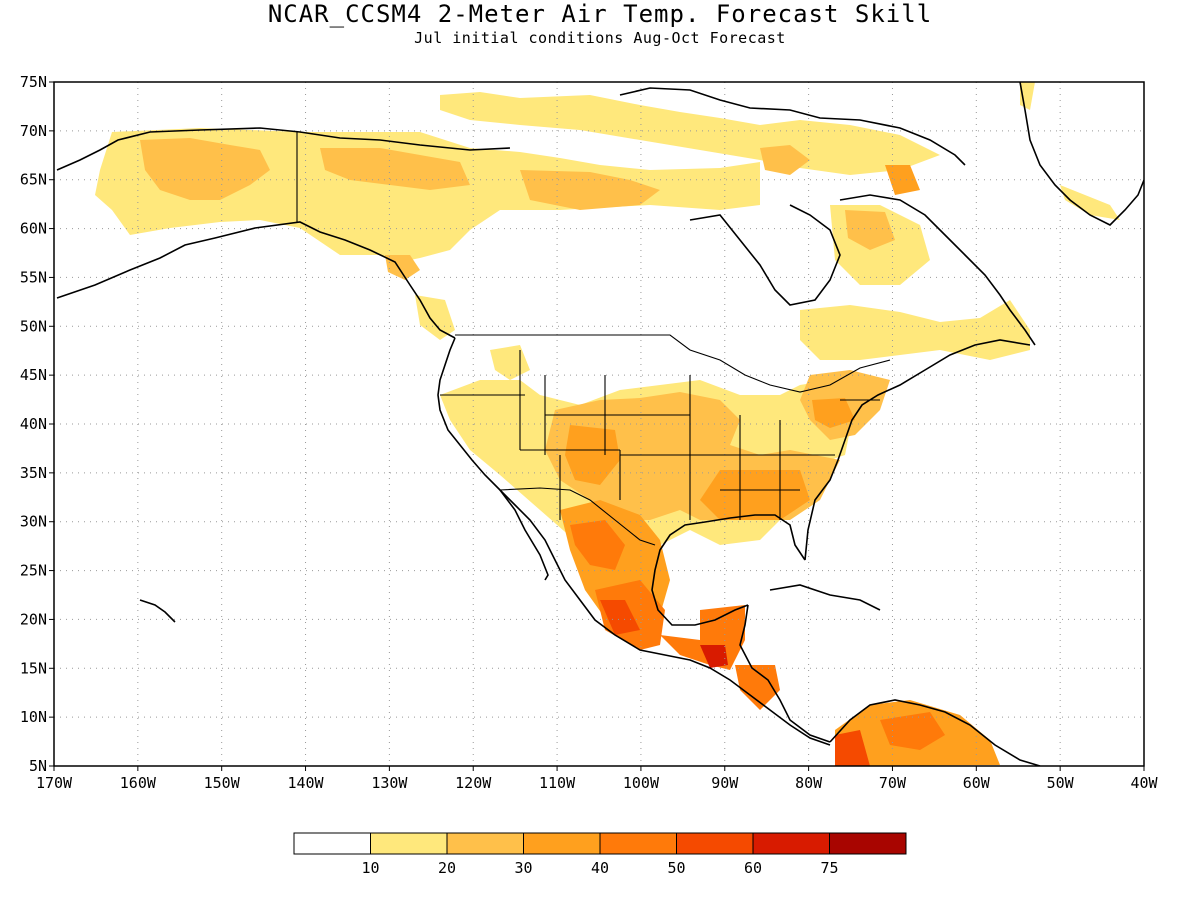 The width and height of the screenshot is (1200, 900). Describe the element at coordinates (829, 868) in the screenshot. I see `colorbar-label: 75` at that location.